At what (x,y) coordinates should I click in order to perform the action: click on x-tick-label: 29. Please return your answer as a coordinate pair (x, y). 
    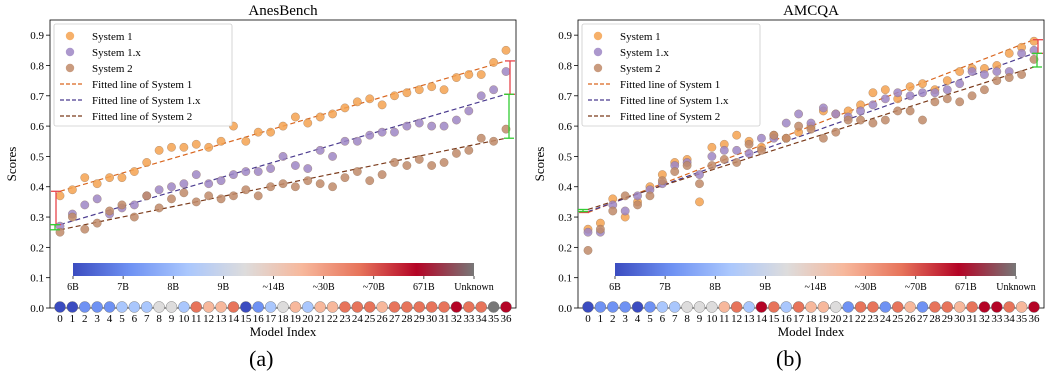
    Looking at the image, I should click on (420, 319).